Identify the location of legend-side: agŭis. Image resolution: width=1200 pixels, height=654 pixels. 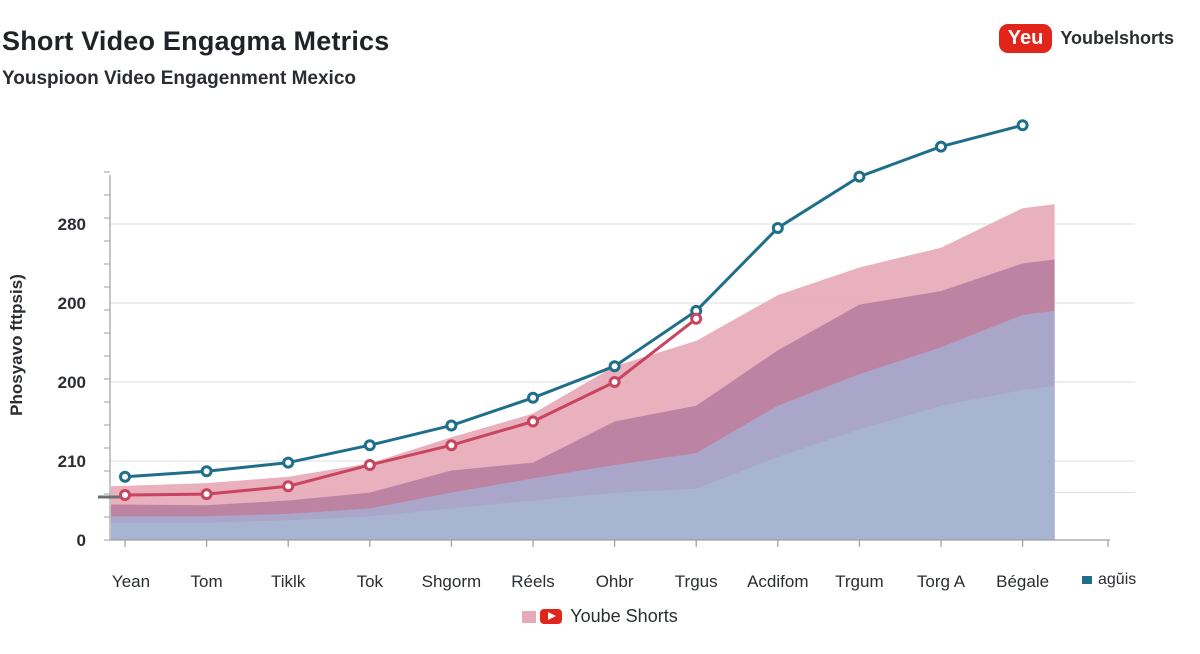
(1109, 580).